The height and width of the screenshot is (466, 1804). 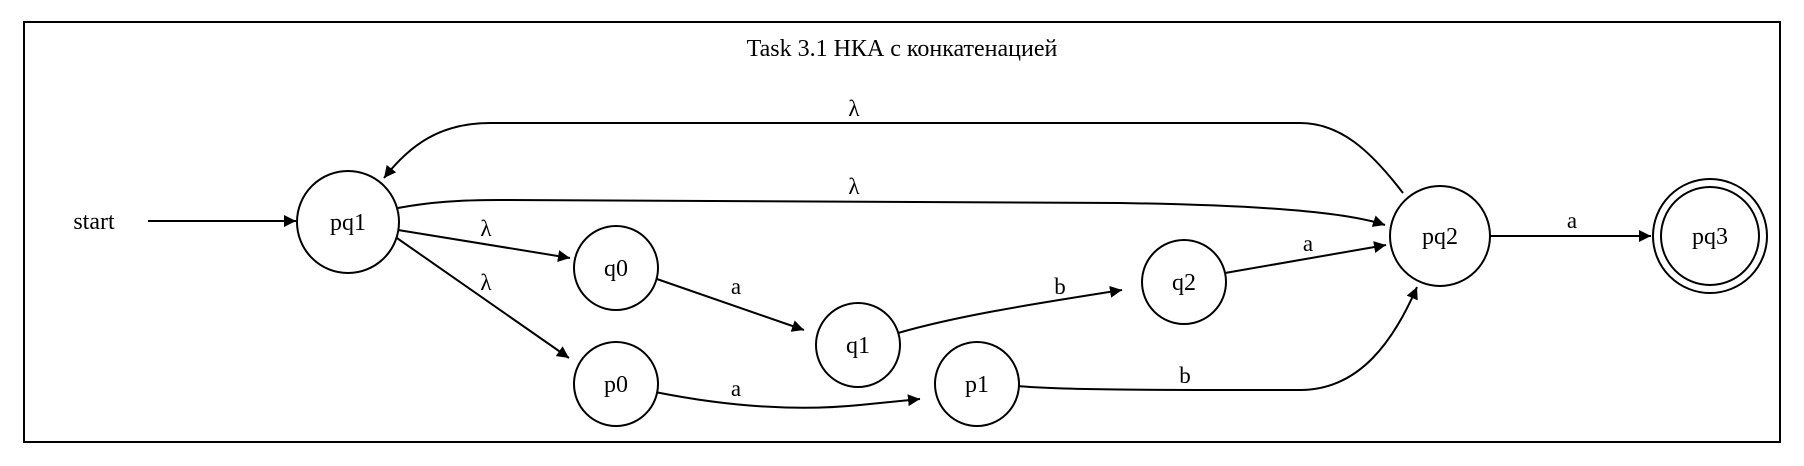 I want to click on state-q1: q1, so click(x=858, y=345).